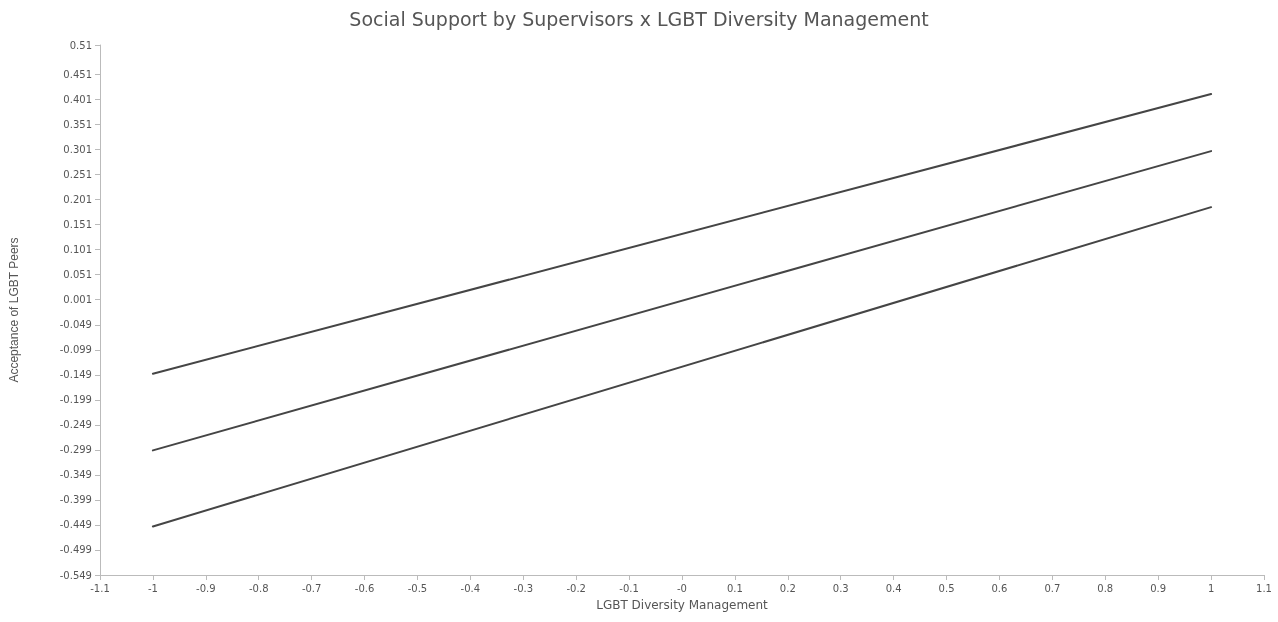 This screenshot has width=1278, height=622. What do you see at coordinates (311, 588) in the screenshot?
I see `x-tick-label: -0.7` at bounding box center [311, 588].